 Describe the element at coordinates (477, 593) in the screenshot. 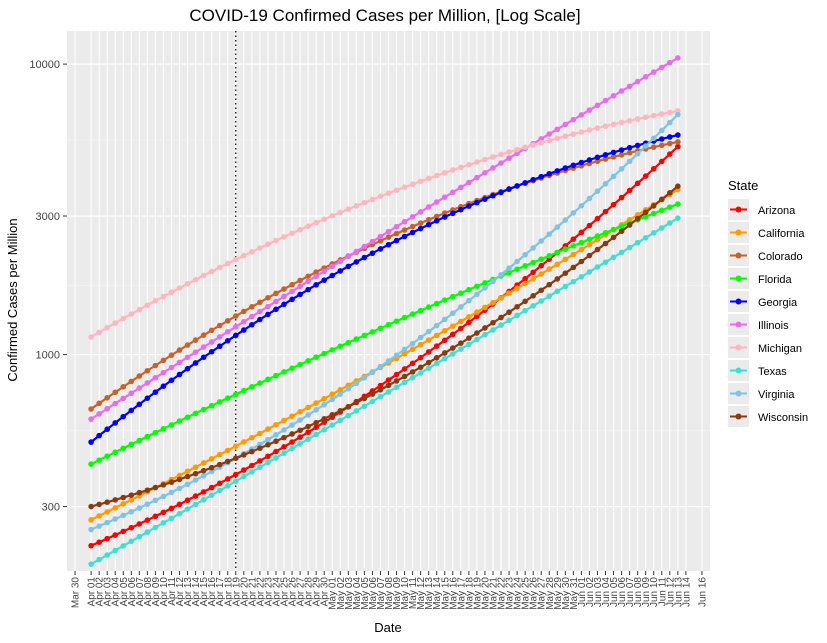

I see `x-tick-label: May 19` at that location.